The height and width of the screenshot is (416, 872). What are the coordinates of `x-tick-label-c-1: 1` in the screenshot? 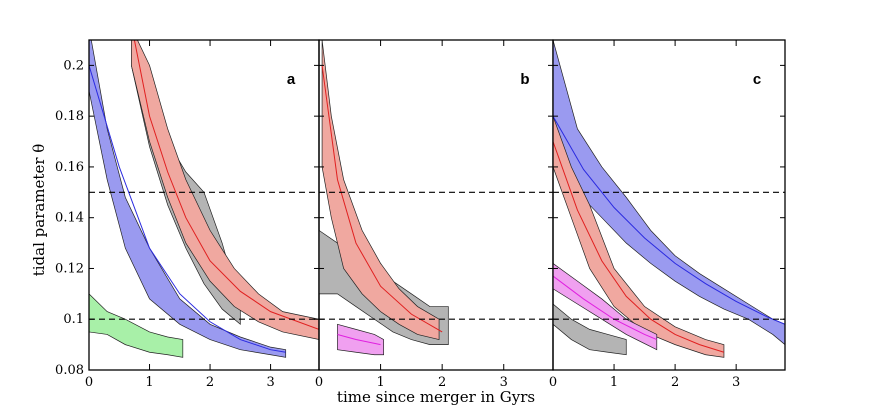 It's located at (614, 382).